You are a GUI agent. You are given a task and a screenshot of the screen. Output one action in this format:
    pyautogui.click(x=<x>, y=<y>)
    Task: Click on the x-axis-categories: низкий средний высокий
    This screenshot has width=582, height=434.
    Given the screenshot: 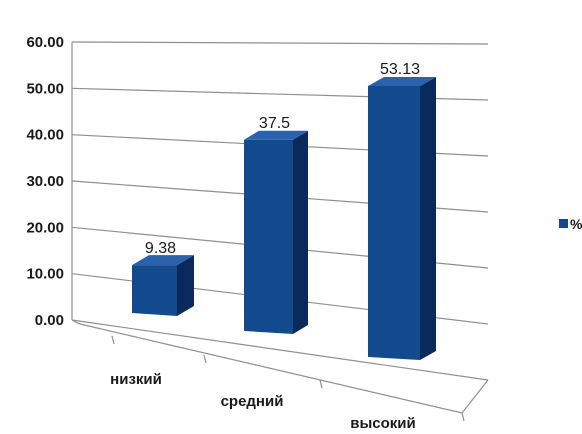 What is the action you would take?
    pyautogui.click(x=263, y=401)
    